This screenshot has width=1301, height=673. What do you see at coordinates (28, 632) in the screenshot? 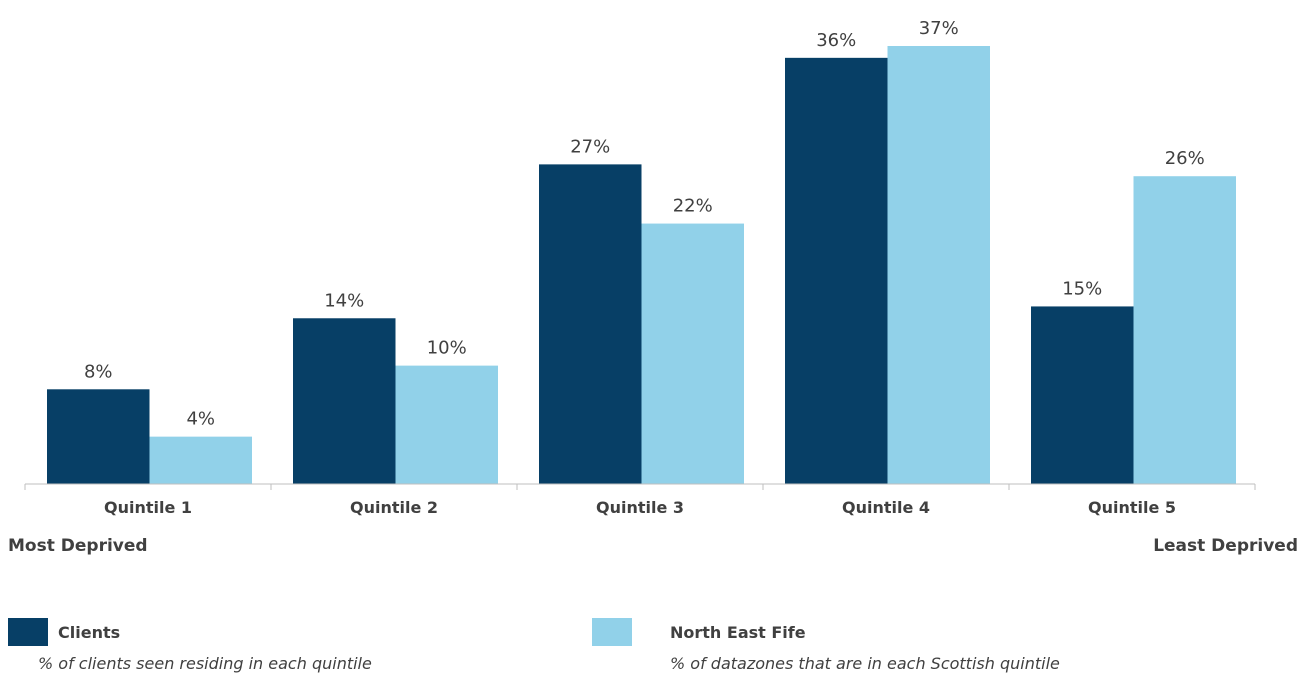
I see `legend-swatch-clients` at bounding box center [28, 632].